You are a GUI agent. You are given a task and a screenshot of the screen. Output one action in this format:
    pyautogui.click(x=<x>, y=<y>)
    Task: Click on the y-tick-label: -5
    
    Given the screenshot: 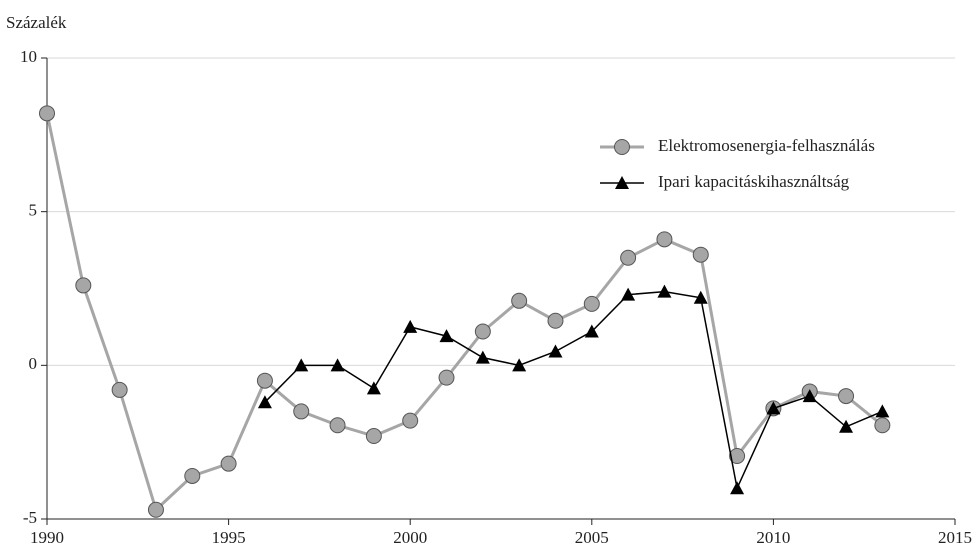 What is the action you would take?
    pyautogui.click(x=30, y=517)
    